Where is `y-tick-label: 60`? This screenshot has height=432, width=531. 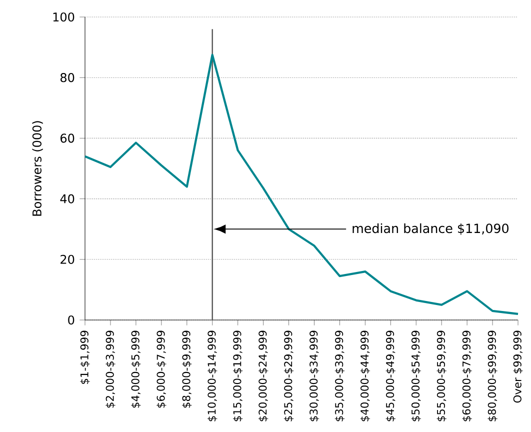
y-tick-label: 60 is located at coordinates (67, 138).